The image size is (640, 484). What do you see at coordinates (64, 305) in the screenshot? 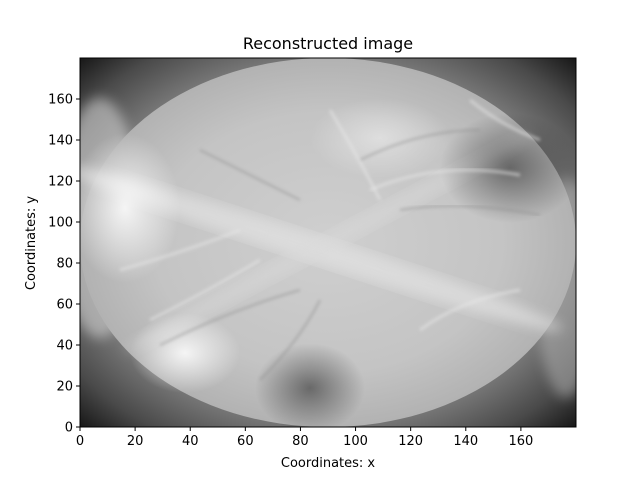
I see `y-tick-label: 60` at bounding box center [64, 305].